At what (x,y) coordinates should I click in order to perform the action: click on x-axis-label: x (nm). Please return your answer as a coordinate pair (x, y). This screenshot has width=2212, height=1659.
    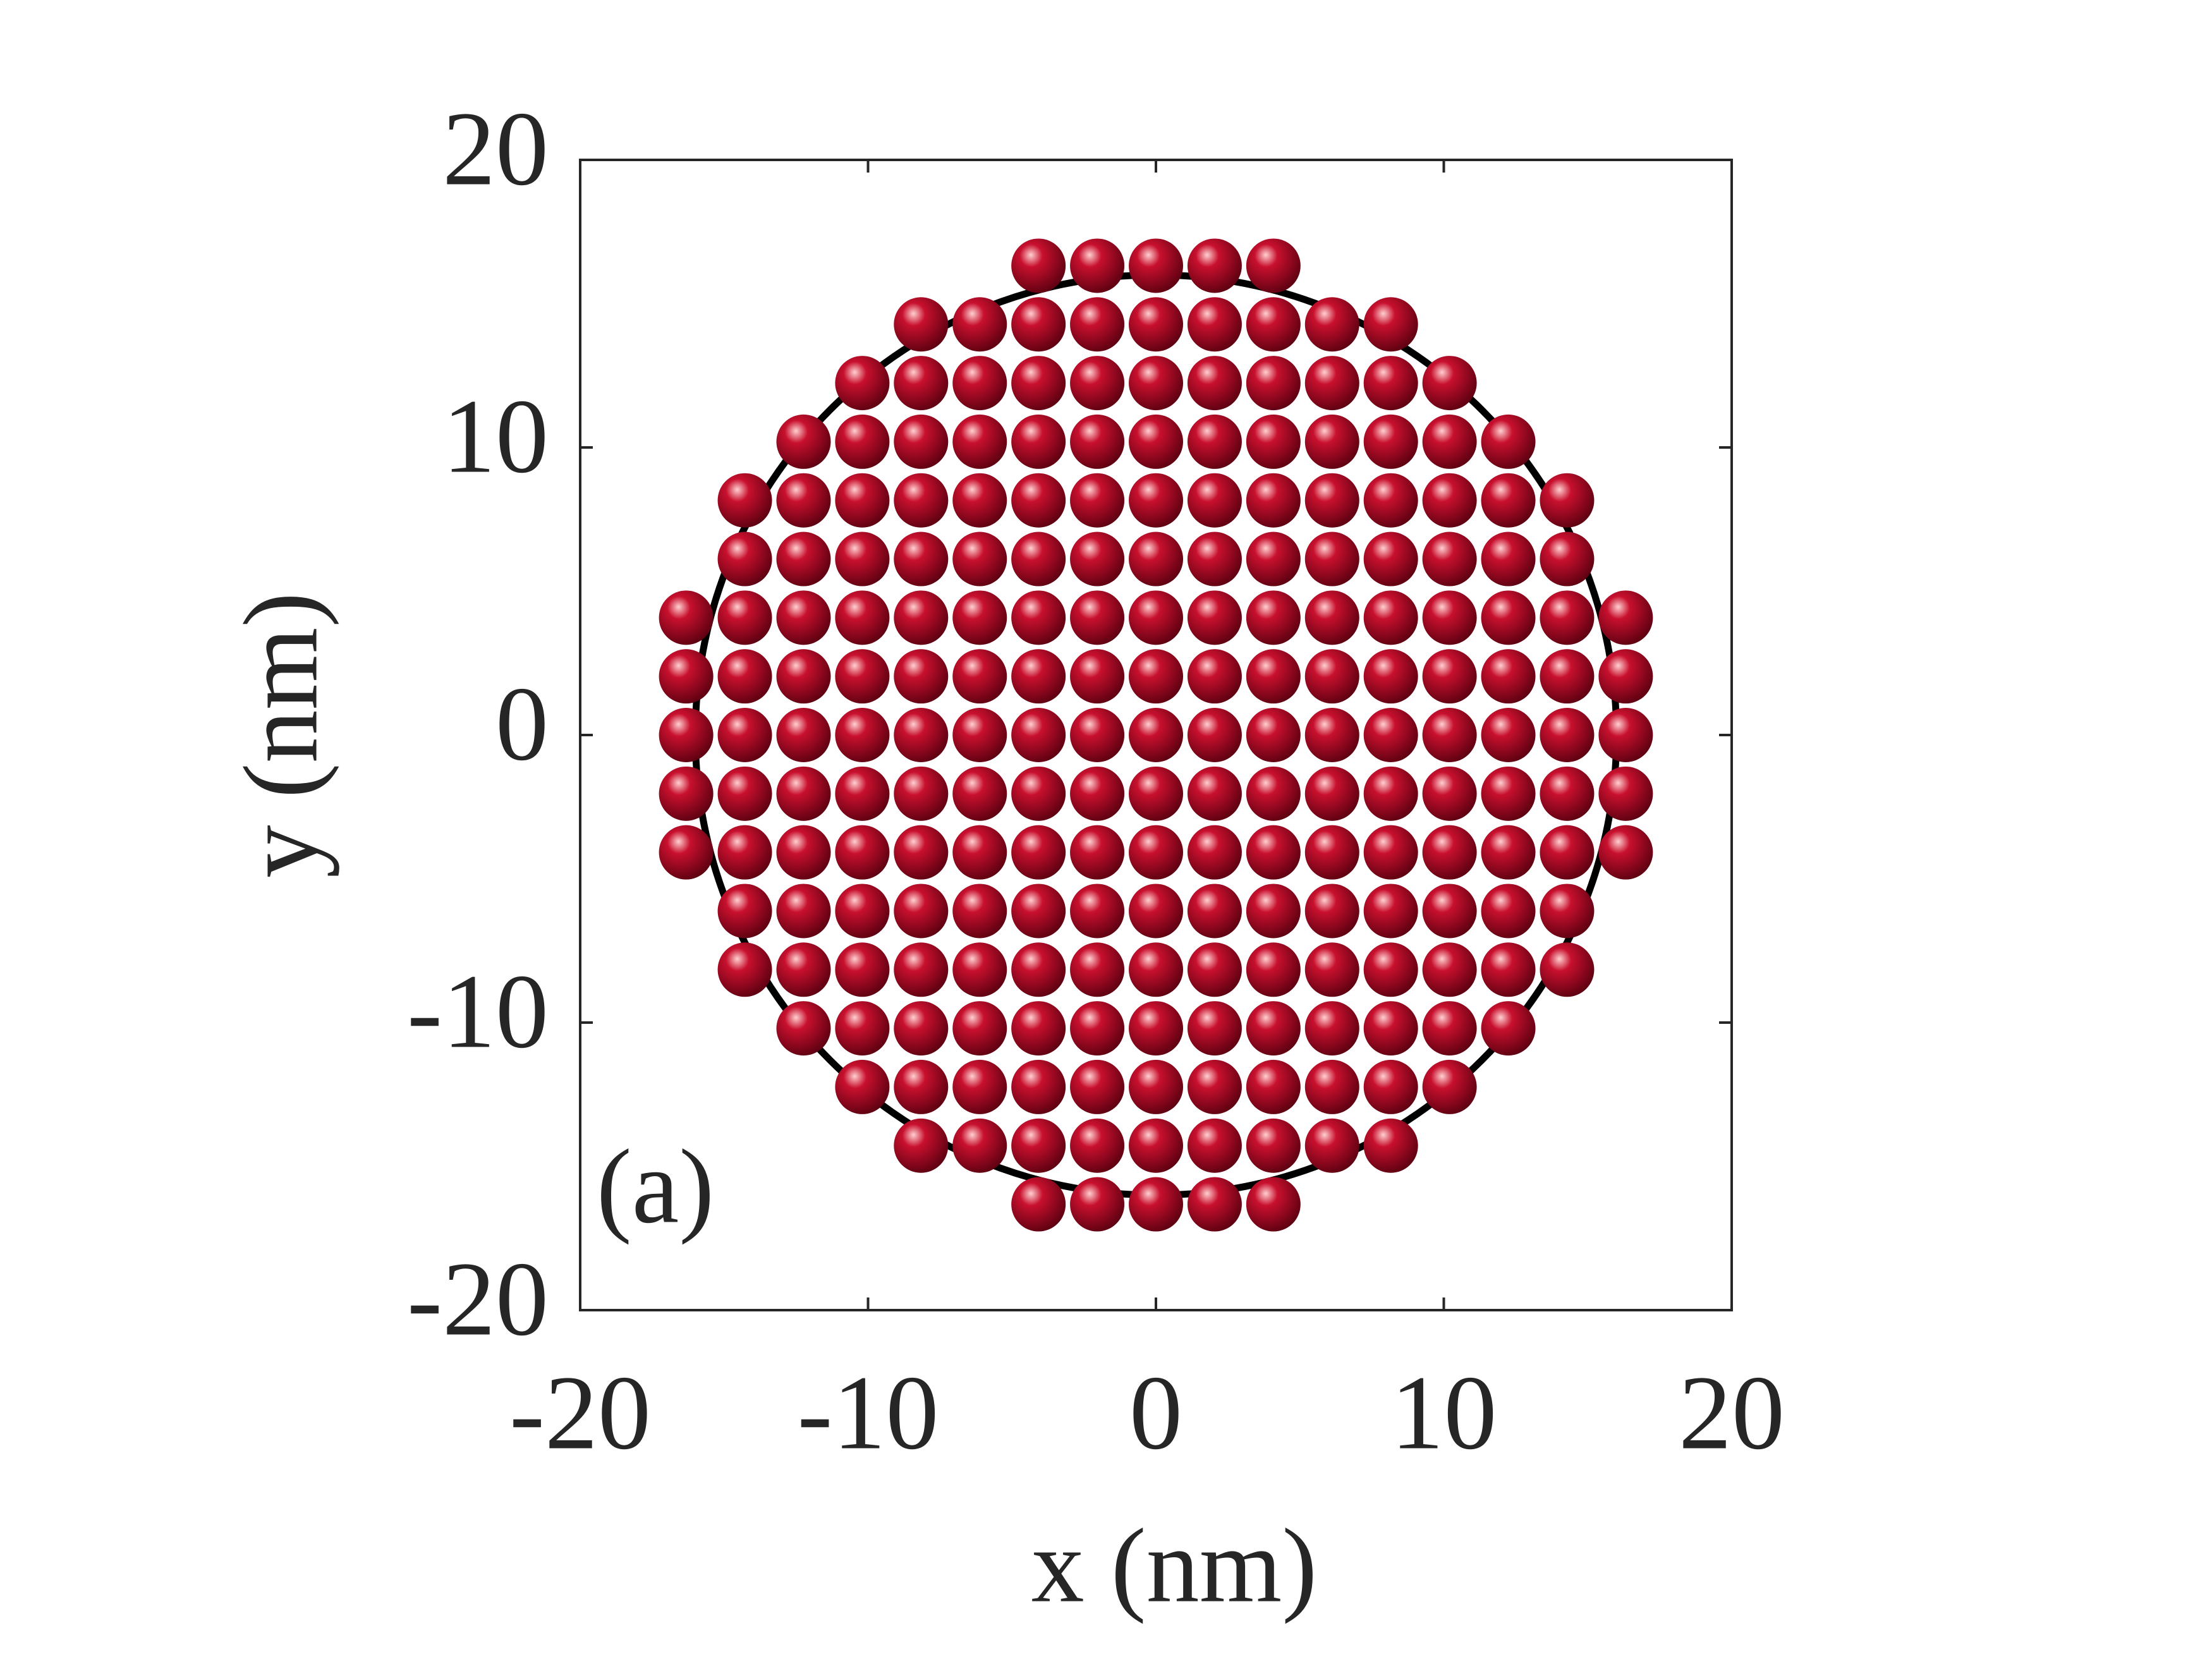
    Looking at the image, I should click on (1174, 1566).